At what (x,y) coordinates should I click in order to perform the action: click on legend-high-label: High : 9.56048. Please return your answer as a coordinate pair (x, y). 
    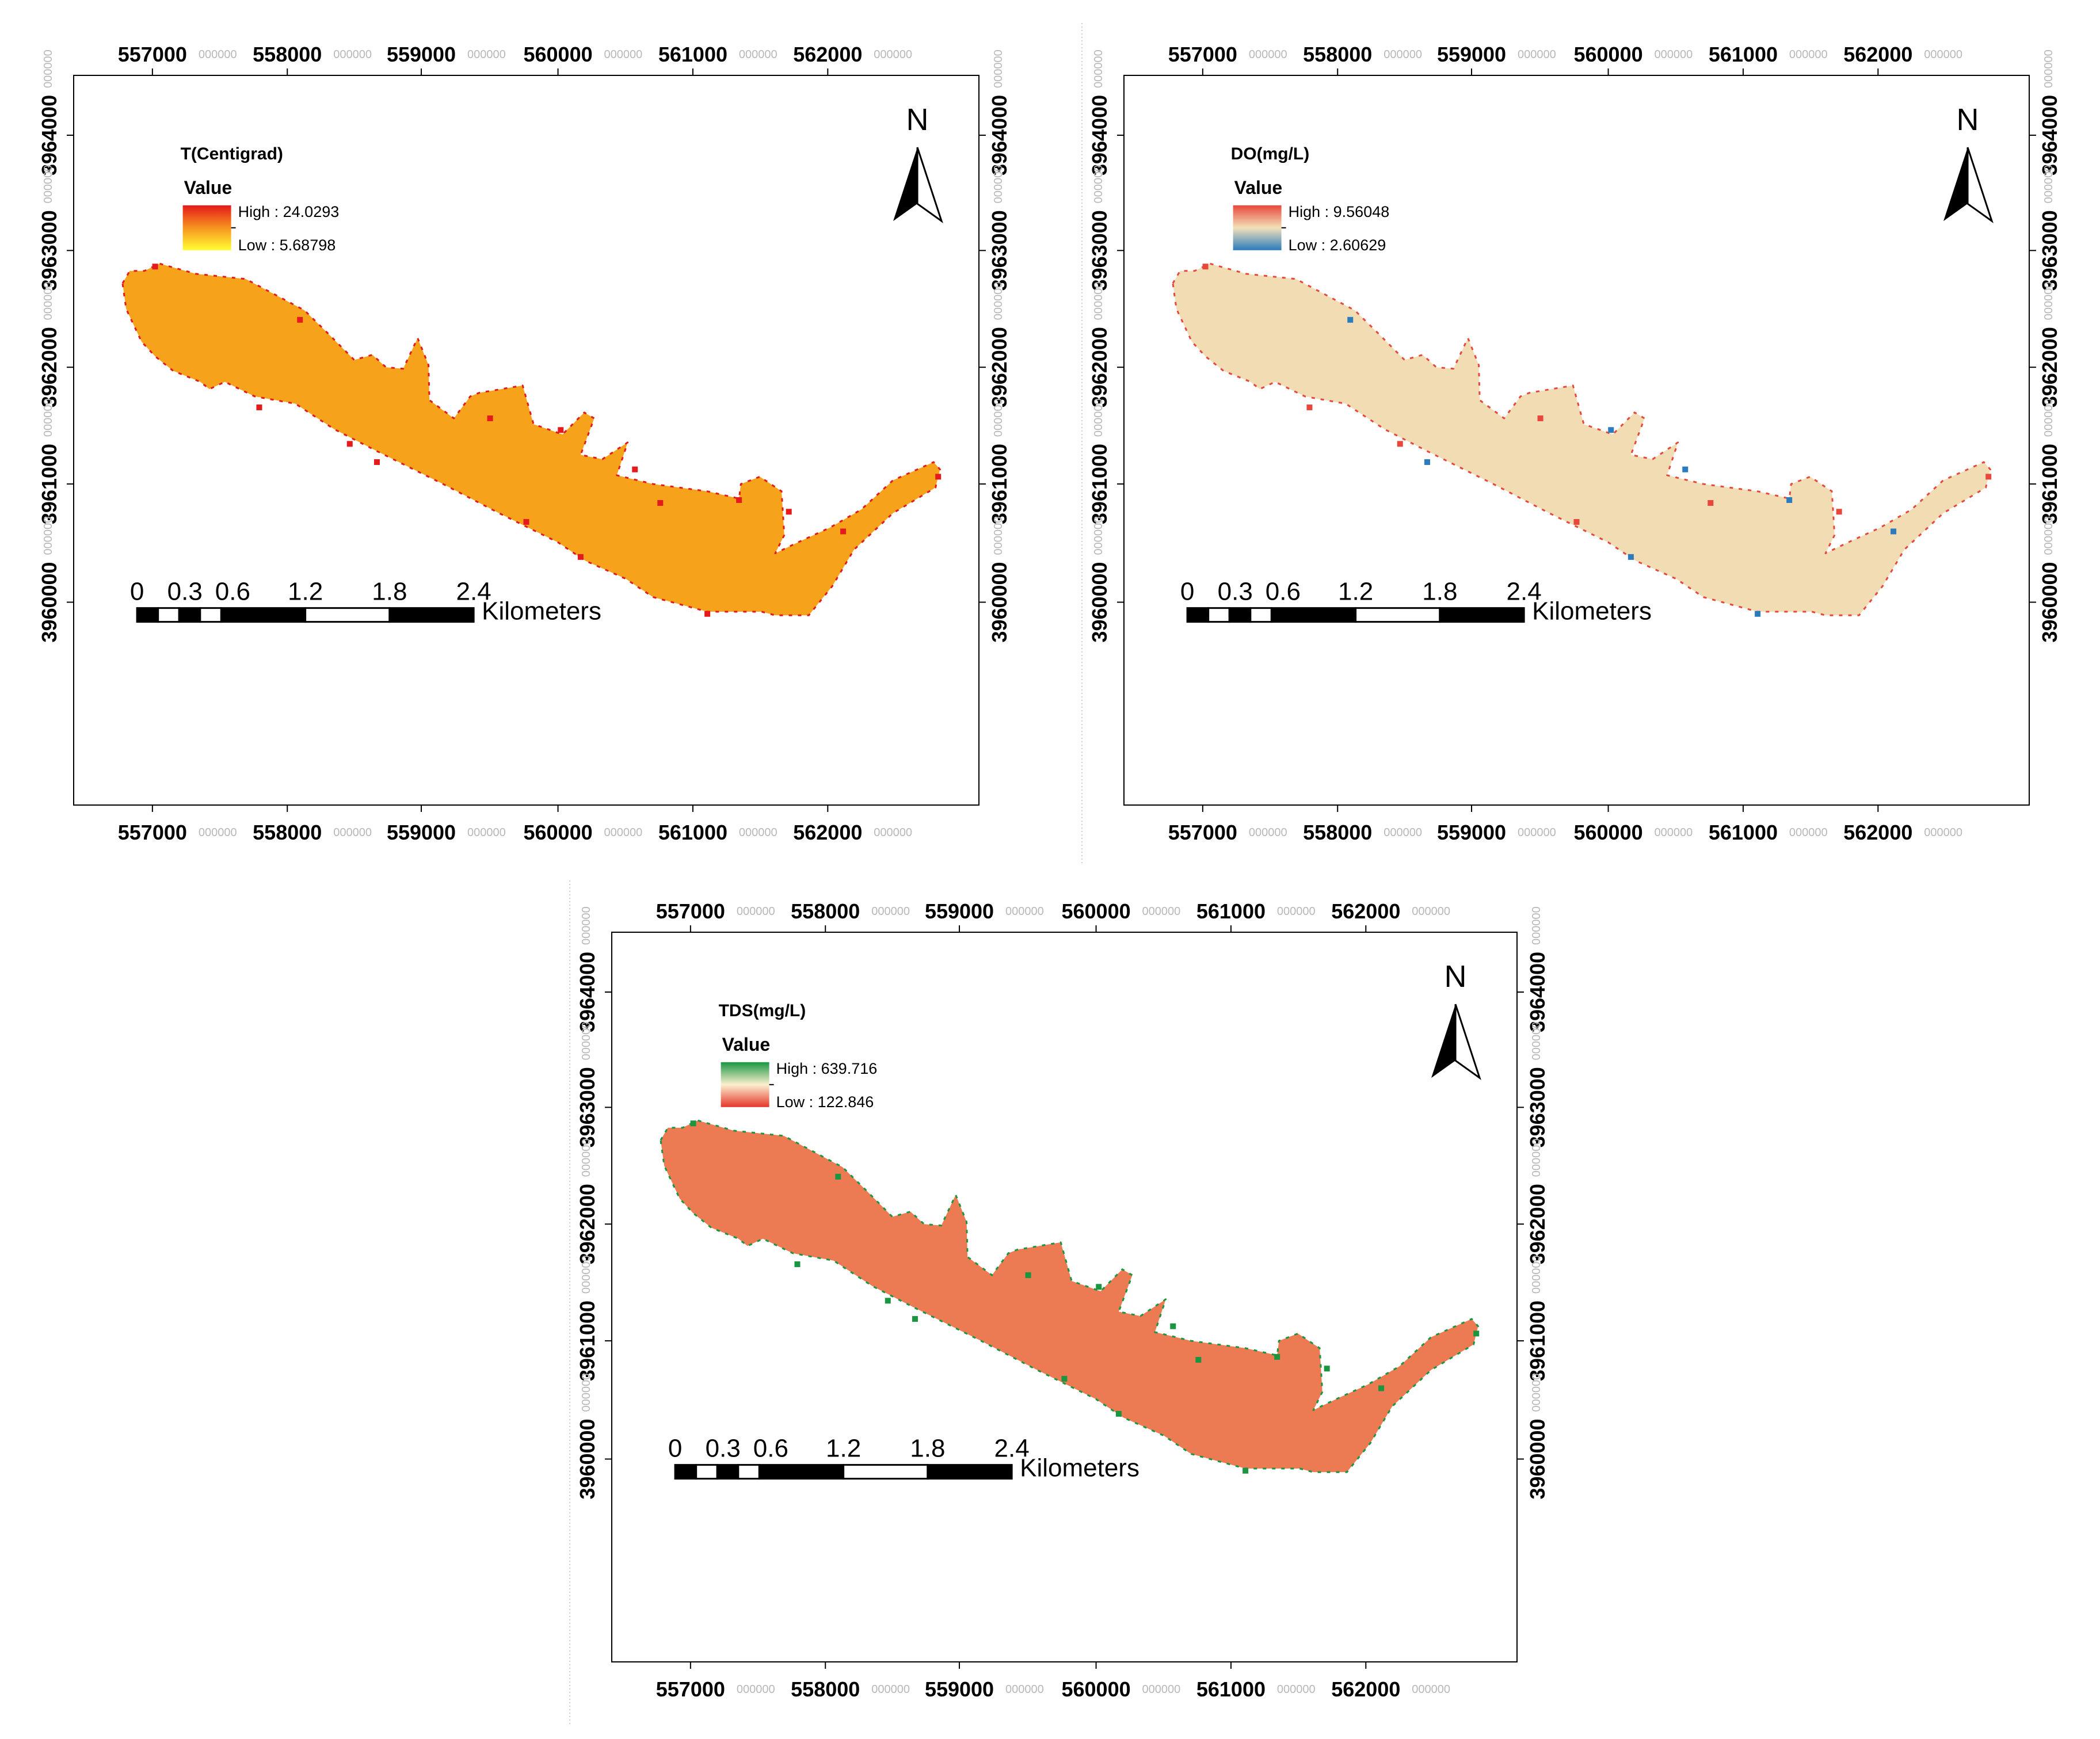
    Looking at the image, I should click on (1339, 211).